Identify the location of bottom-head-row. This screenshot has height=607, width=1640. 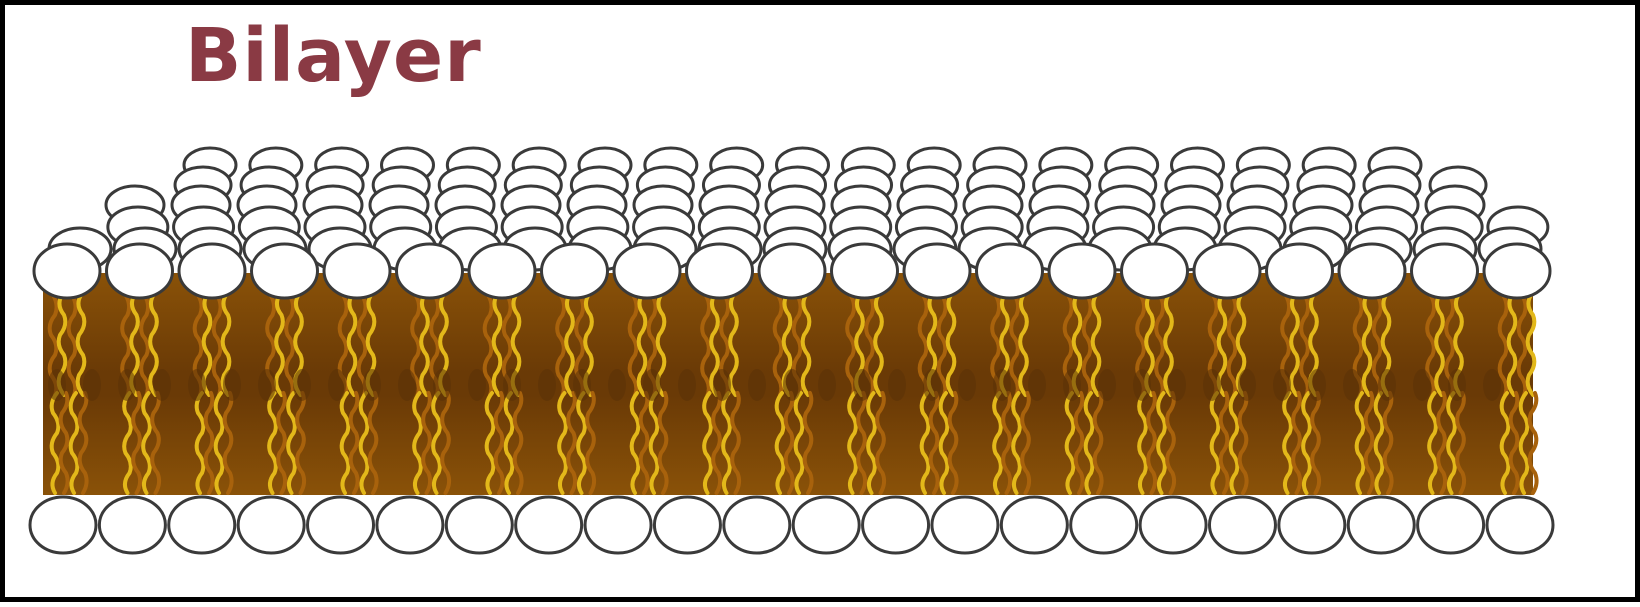
(791, 525).